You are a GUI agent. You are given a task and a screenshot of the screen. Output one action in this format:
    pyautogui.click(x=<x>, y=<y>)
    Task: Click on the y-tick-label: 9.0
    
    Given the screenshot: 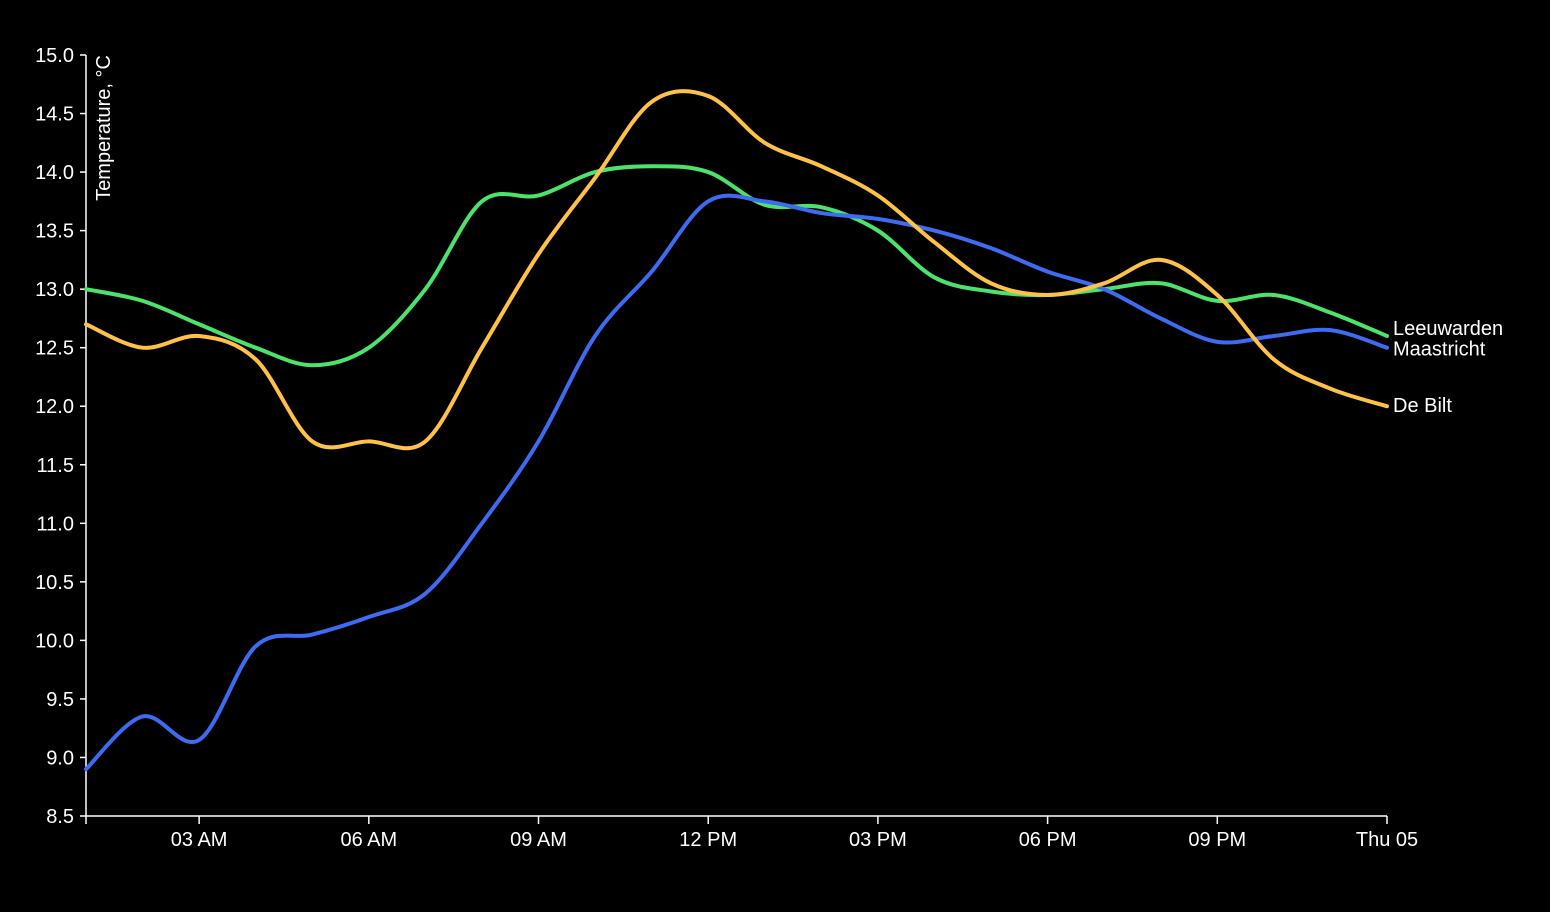 What is the action you would take?
    pyautogui.click(x=60, y=758)
    